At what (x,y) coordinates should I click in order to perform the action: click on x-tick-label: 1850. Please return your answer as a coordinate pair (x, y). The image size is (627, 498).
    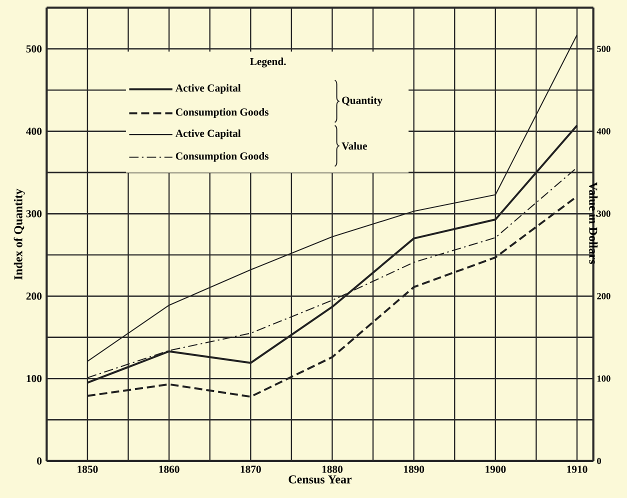
    Looking at the image, I should click on (88, 469).